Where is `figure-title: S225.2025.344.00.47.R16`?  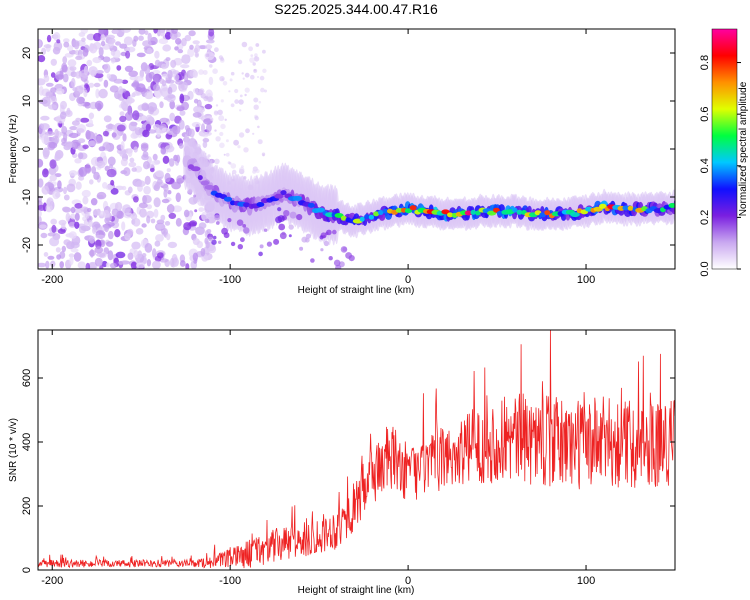 figure-title: S225.2025.344.00.47.R16 is located at coordinates (356, 9).